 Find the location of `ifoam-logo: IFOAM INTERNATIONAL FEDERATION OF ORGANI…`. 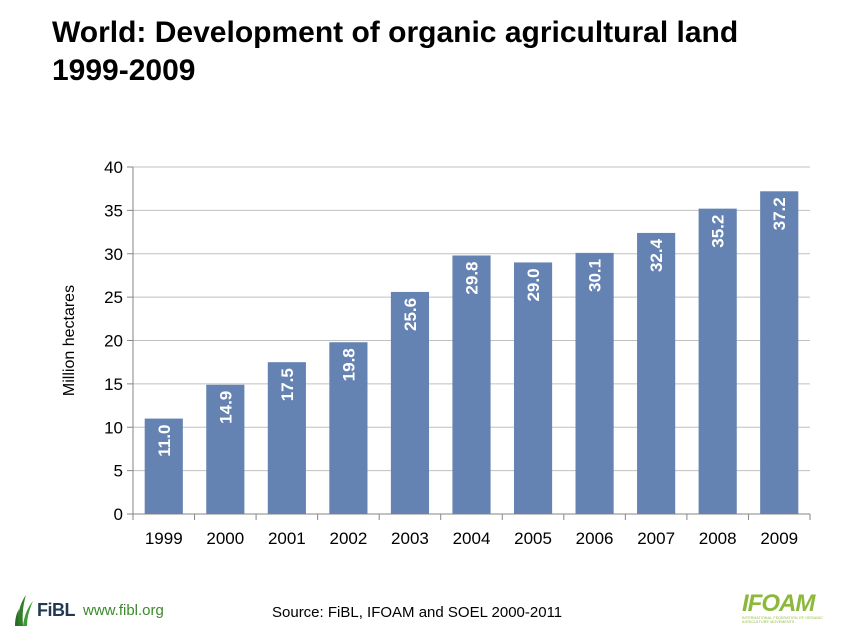

ifoam-logo: IFOAM INTERNATIONAL FEDERATION OF ORGANI… is located at coordinates (788, 612).